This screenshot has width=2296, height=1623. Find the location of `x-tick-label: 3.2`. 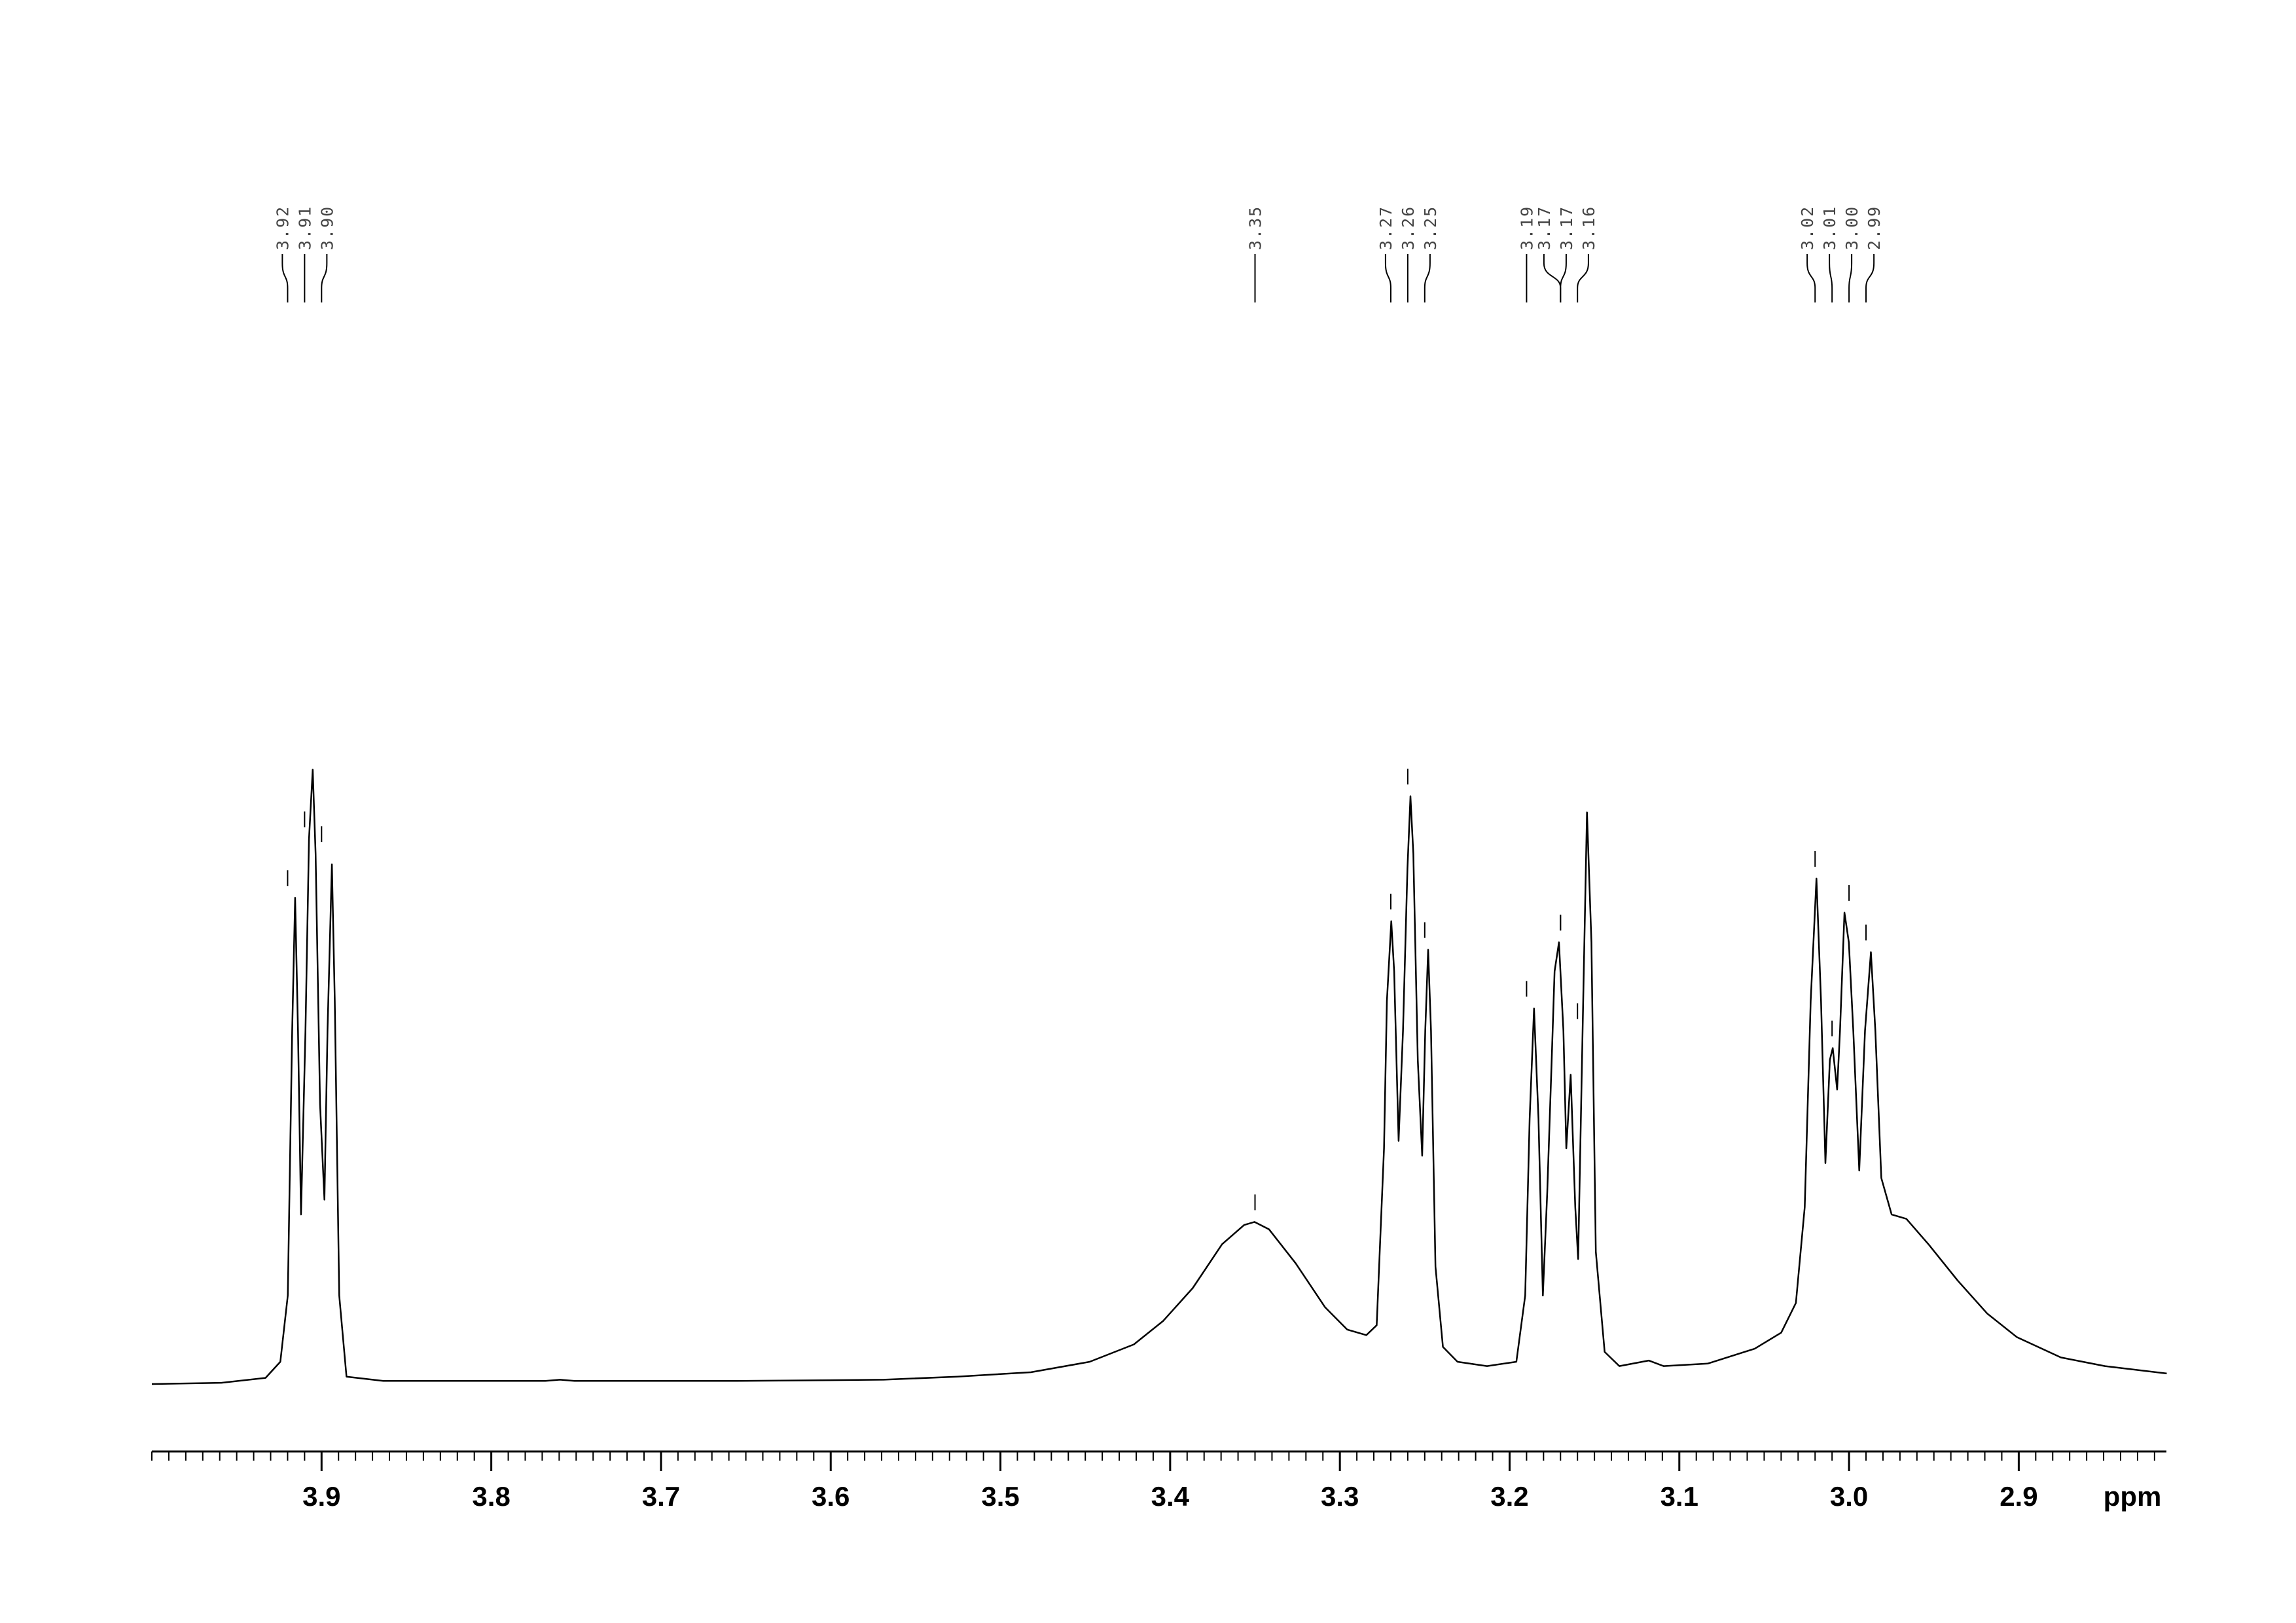

x-tick-label: 3.2 is located at coordinates (1509, 1496).